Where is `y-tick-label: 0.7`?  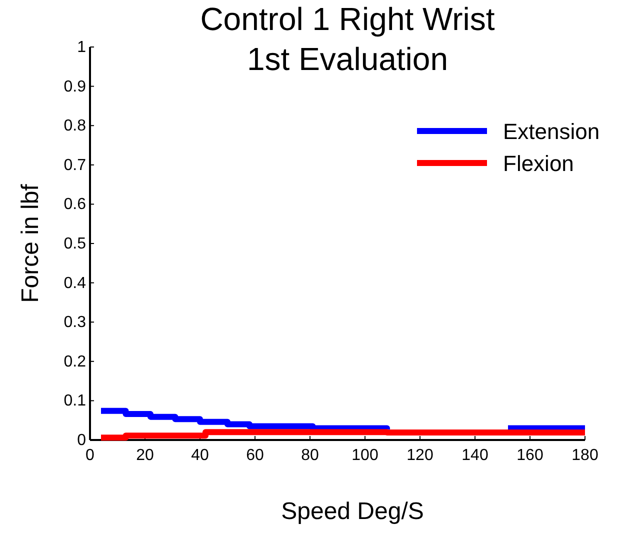
y-tick-label: 0.7 is located at coordinates (75, 165).